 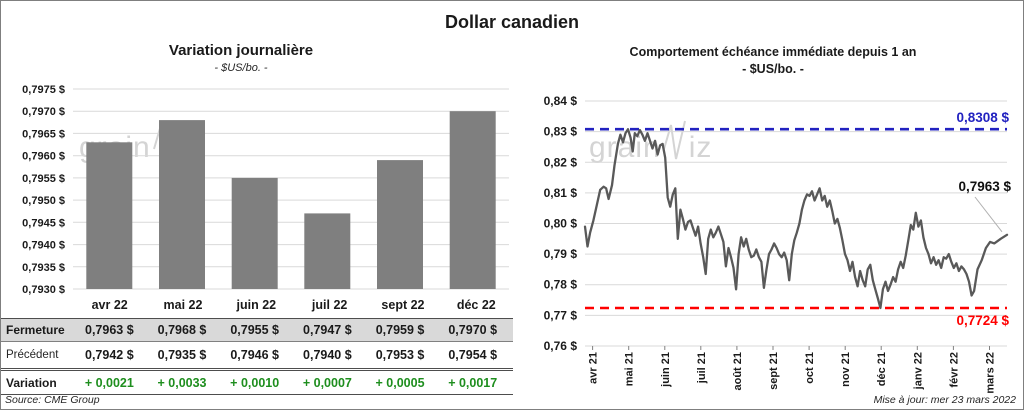 What do you see at coordinates (182, 330) in the screenshot?
I see `table-cell: 0,7968 $` at bounding box center [182, 330].